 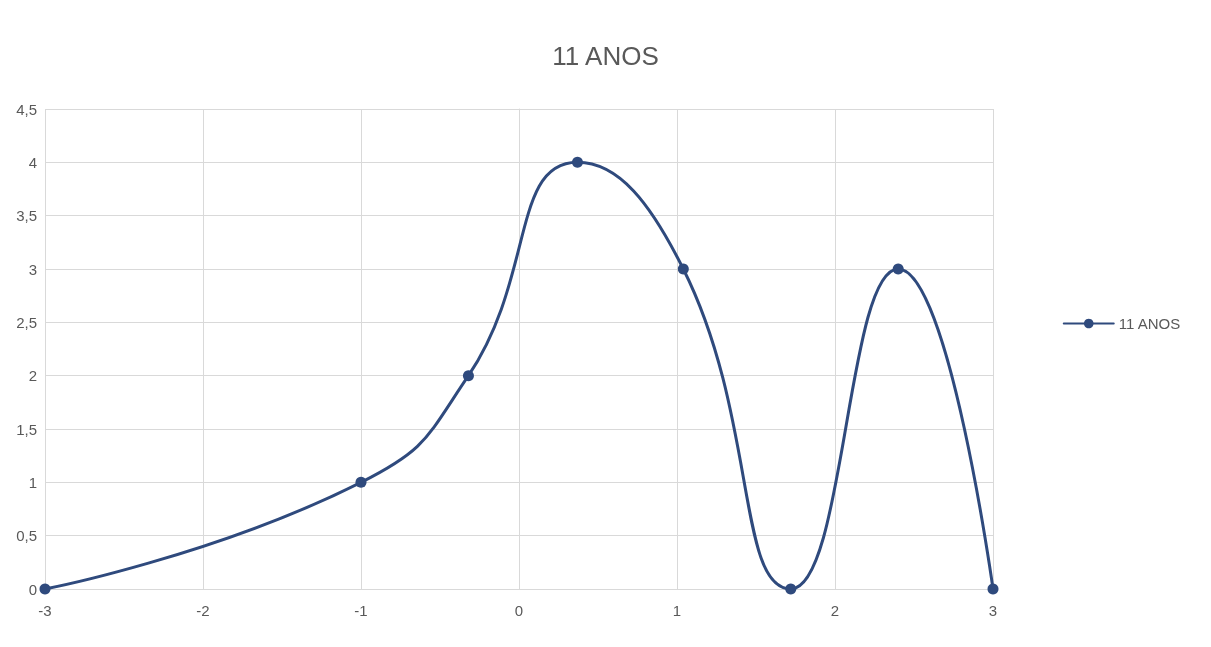 I want to click on x-tick-label: 2, so click(x=835, y=610).